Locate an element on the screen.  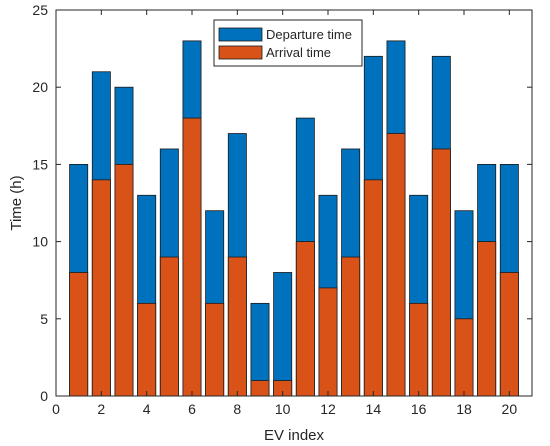
x-tick-label-6: 6 is located at coordinates (192, 409).